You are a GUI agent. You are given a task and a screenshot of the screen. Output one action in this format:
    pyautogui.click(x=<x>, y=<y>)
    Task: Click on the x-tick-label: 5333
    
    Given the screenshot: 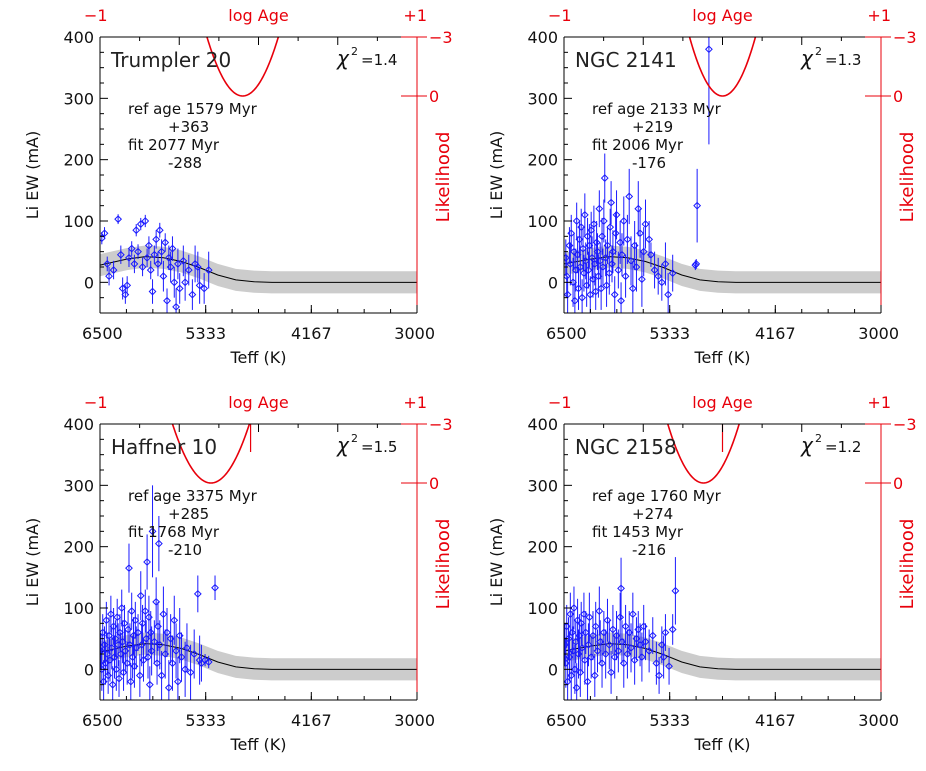 What is the action you would take?
    pyautogui.click(x=669, y=720)
    